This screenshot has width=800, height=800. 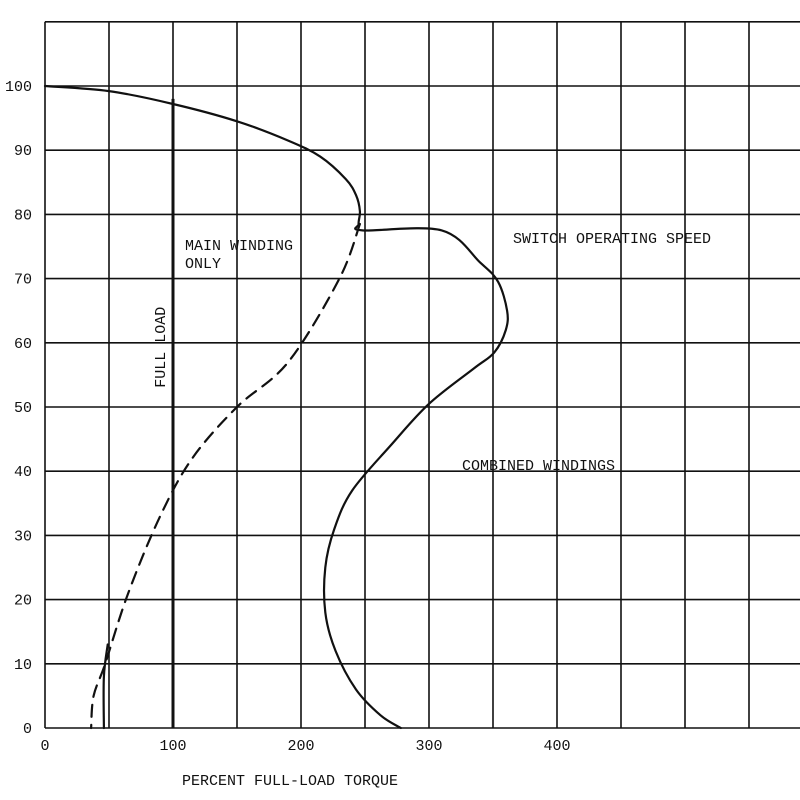 I want to click on y-tick-label: 10, so click(x=23, y=665).